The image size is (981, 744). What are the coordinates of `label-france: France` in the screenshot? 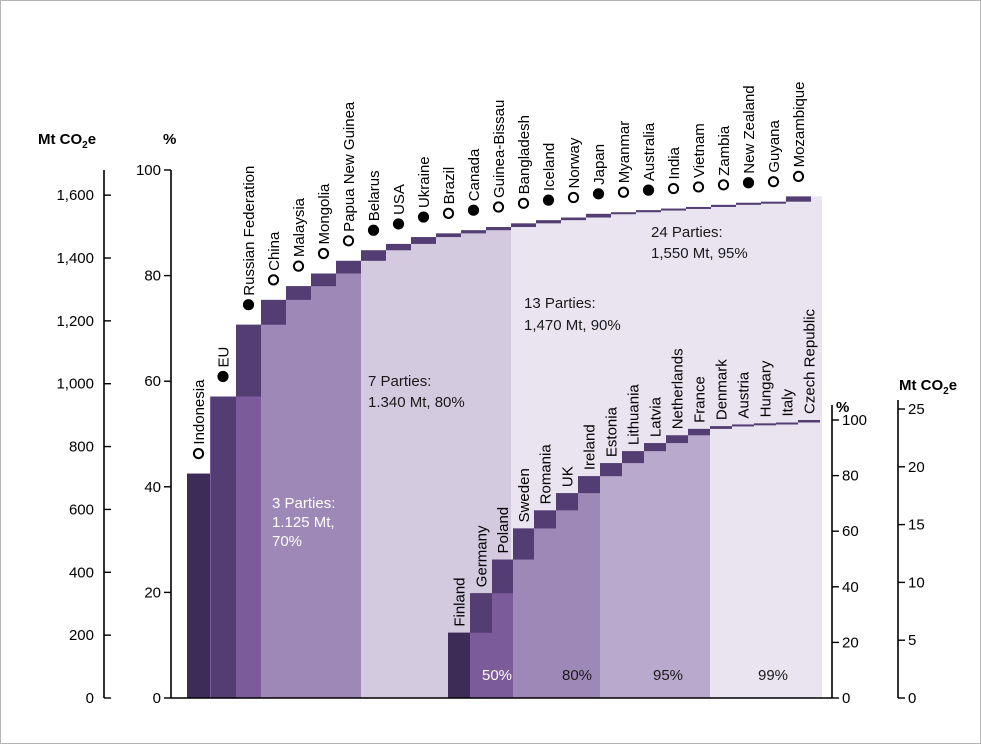 It's located at (700, 399).